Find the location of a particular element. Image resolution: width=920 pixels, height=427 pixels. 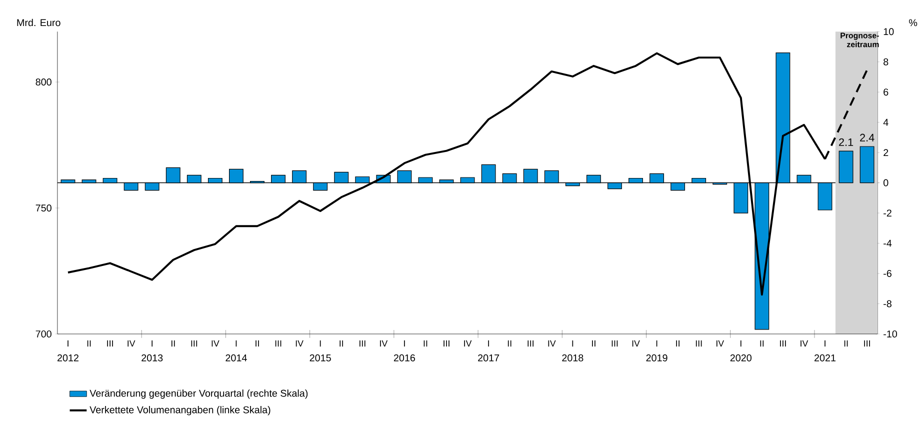

legend-label: Veränderung gegenüber Vorquartal (rechte Skala) is located at coordinates (199, 394).